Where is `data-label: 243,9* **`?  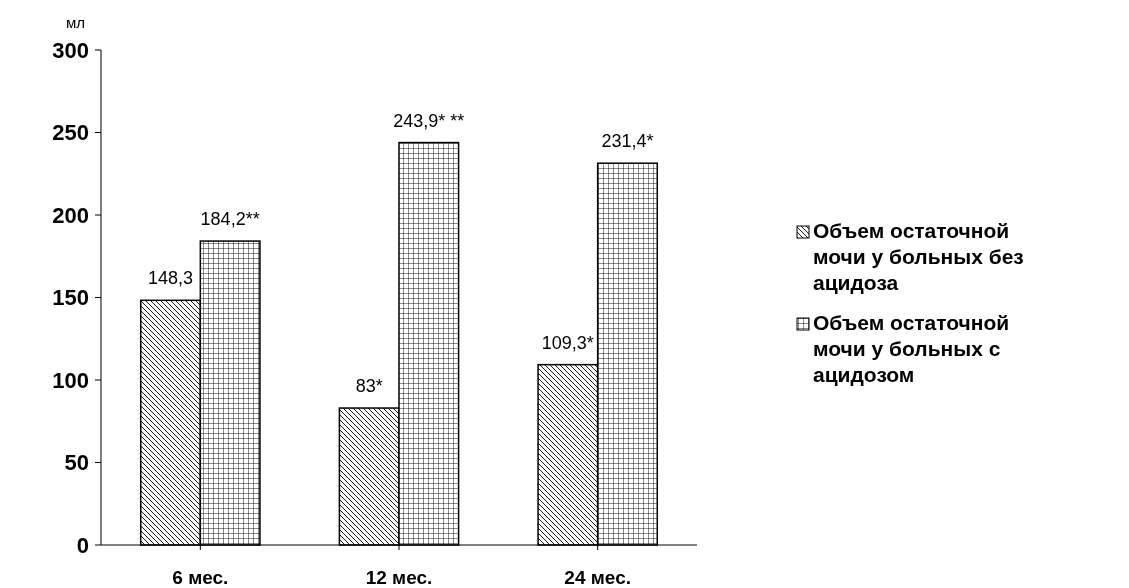 data-label: 243,9* ** is located at coordinates (429, 120).